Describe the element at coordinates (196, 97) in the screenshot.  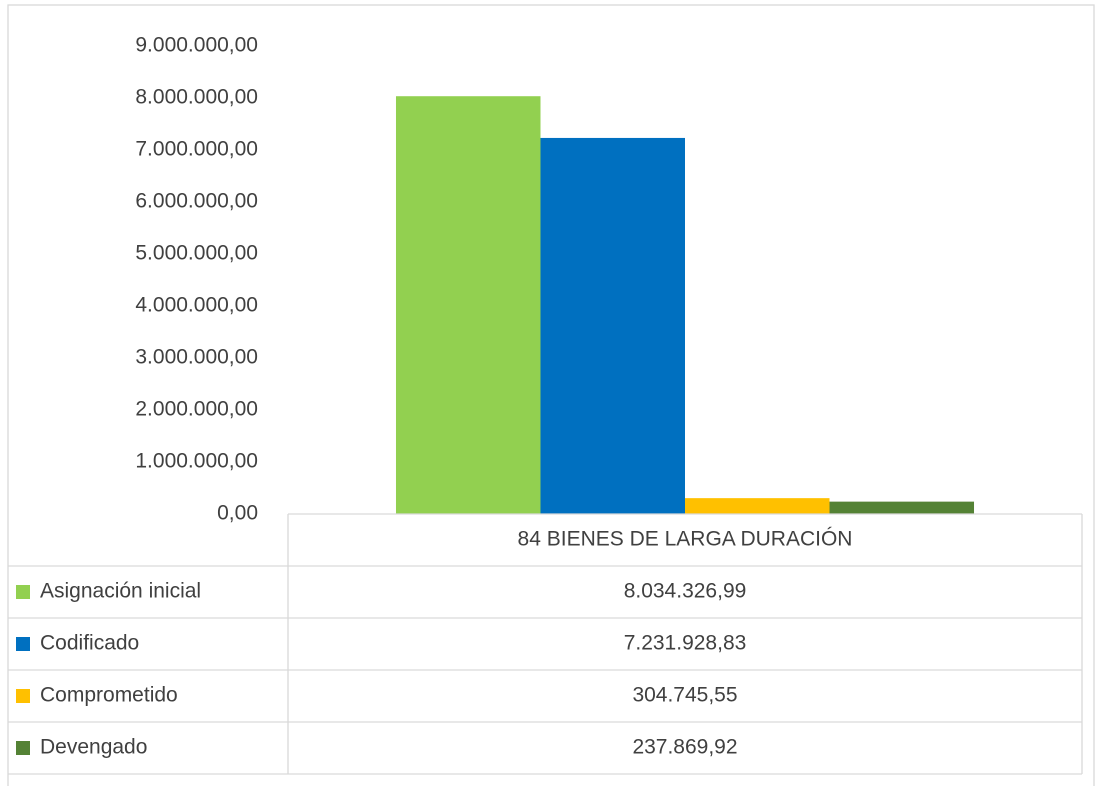
I see `y-tick-label: 8.000.000,00` at that location.